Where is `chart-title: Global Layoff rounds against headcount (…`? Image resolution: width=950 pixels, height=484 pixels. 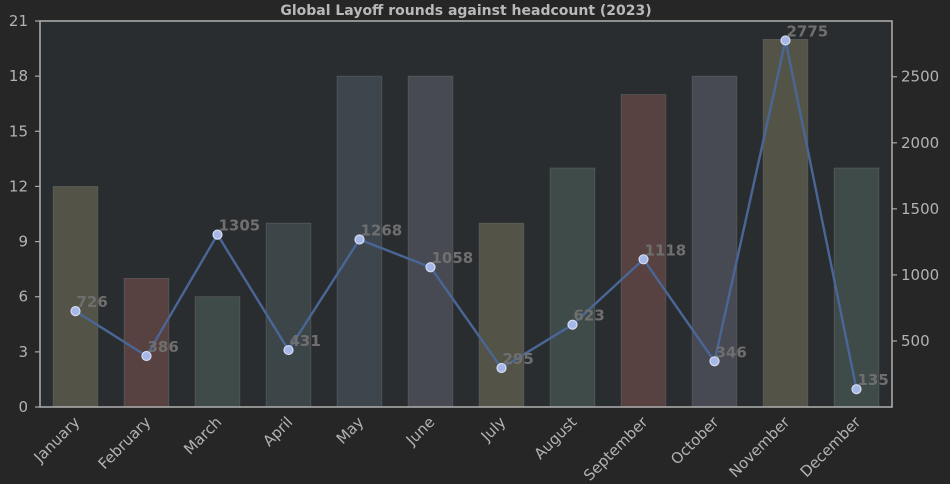
chart-title: Global Layoff rounds against headcount (… is located at coordinates (465, 11).